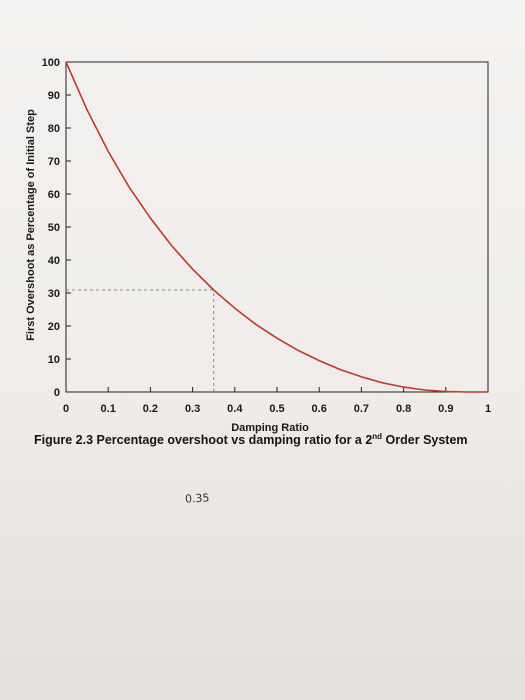 The image size is (525, 700). I want to click on x-tick-label: 1, so click(488, 409).